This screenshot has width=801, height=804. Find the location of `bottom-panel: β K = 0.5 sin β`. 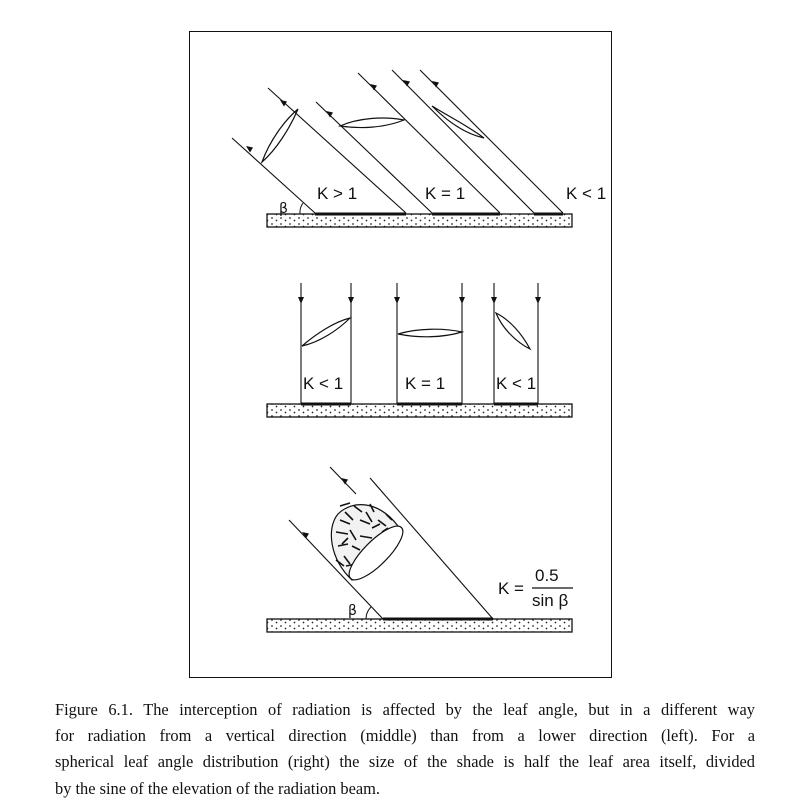

bottom-panel: β K = 0.5 sin β is located at coordinates (419, 549).